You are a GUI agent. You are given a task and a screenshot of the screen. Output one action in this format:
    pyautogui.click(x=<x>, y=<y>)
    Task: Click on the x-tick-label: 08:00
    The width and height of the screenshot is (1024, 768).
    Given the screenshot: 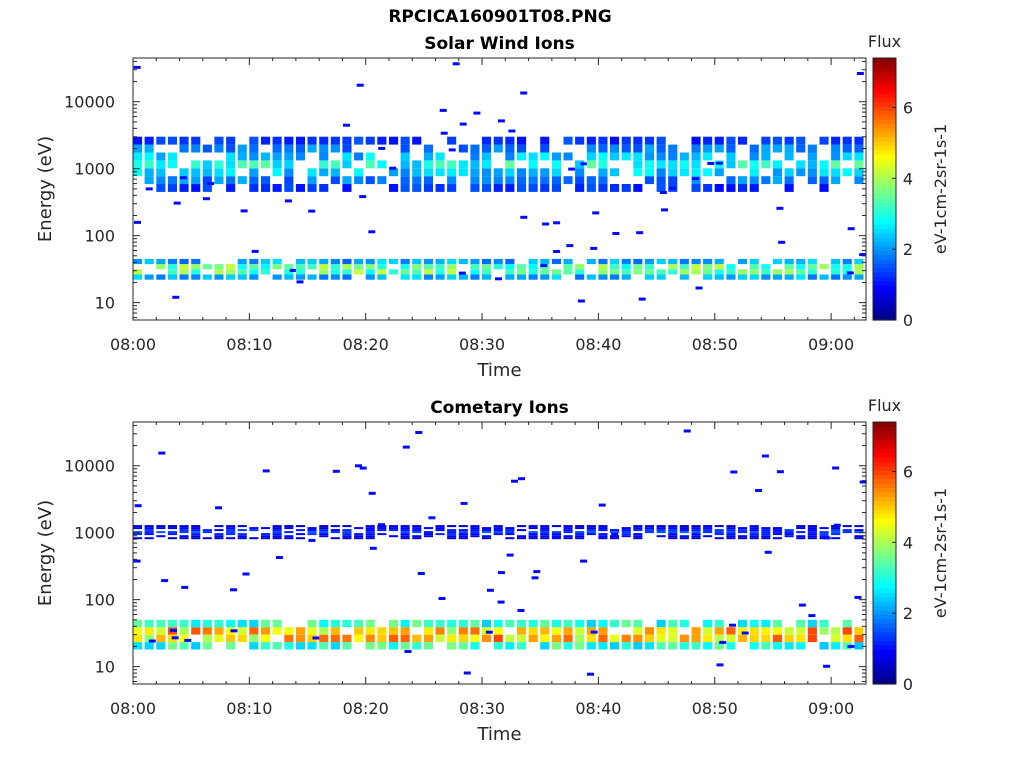 What is the action you would take?
    pyautogui.click(x=133, y=708)
    